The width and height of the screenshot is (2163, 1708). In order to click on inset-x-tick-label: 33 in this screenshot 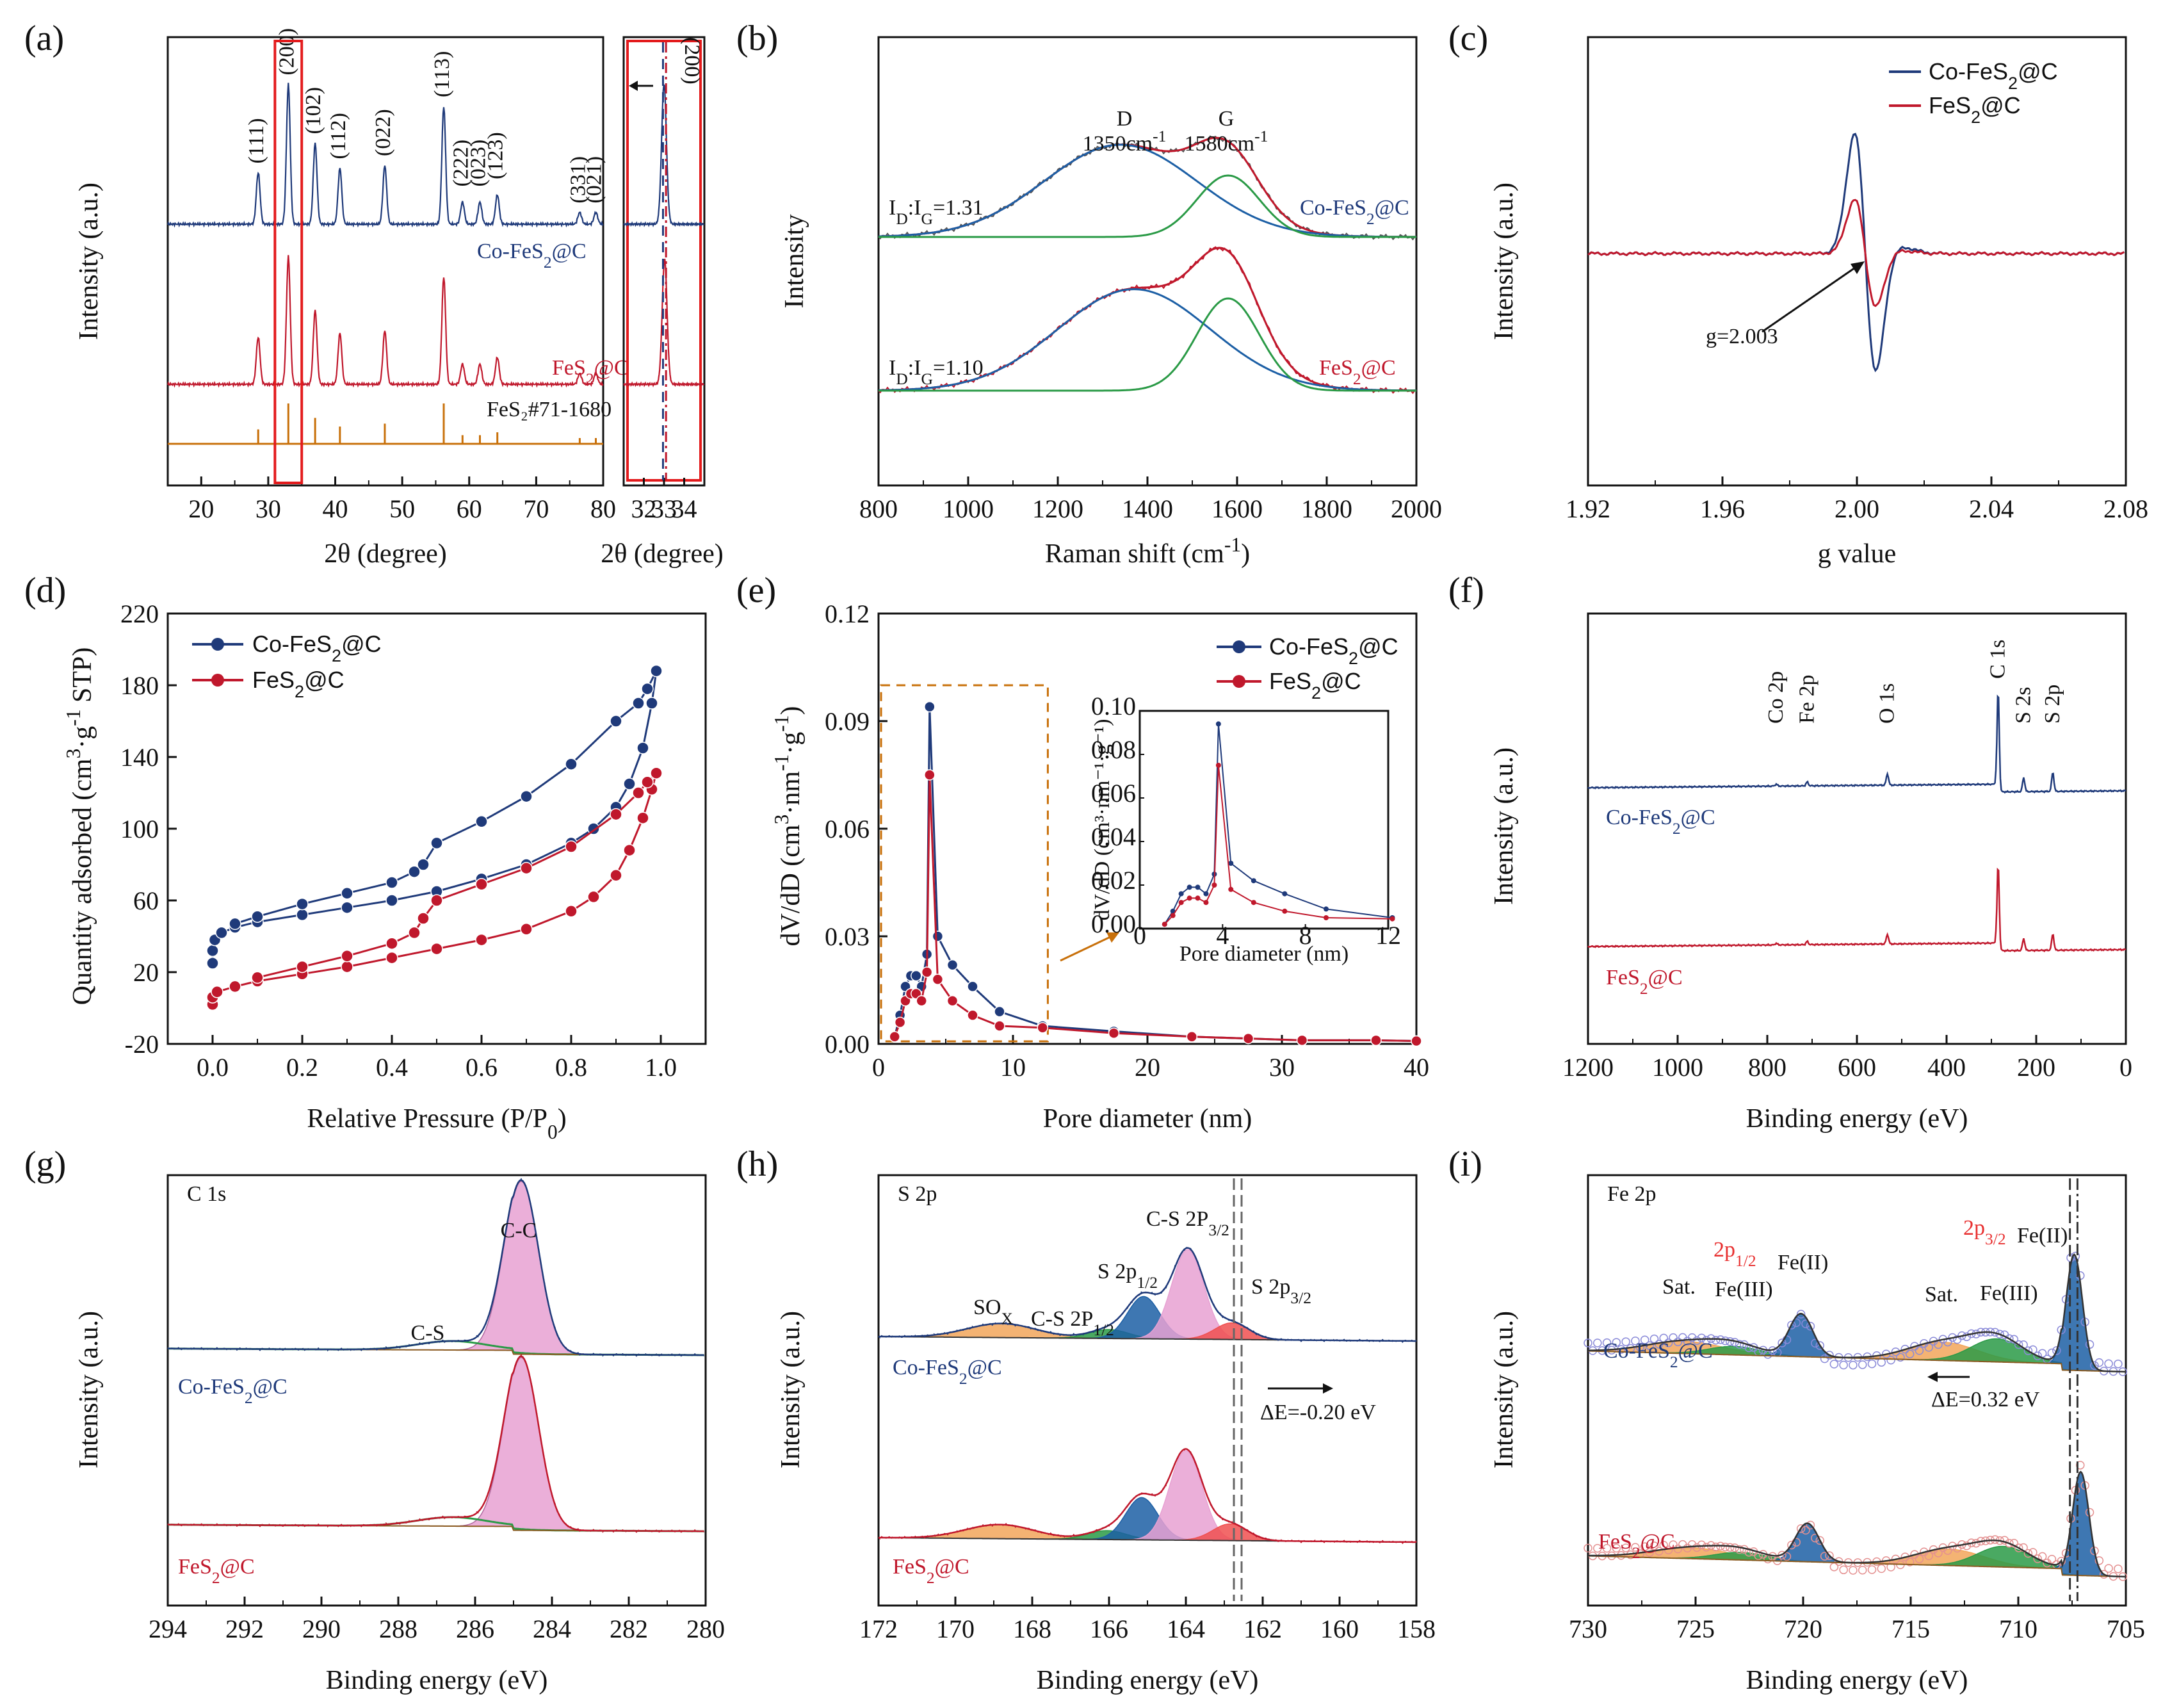, I will do `click(664, 509)`.